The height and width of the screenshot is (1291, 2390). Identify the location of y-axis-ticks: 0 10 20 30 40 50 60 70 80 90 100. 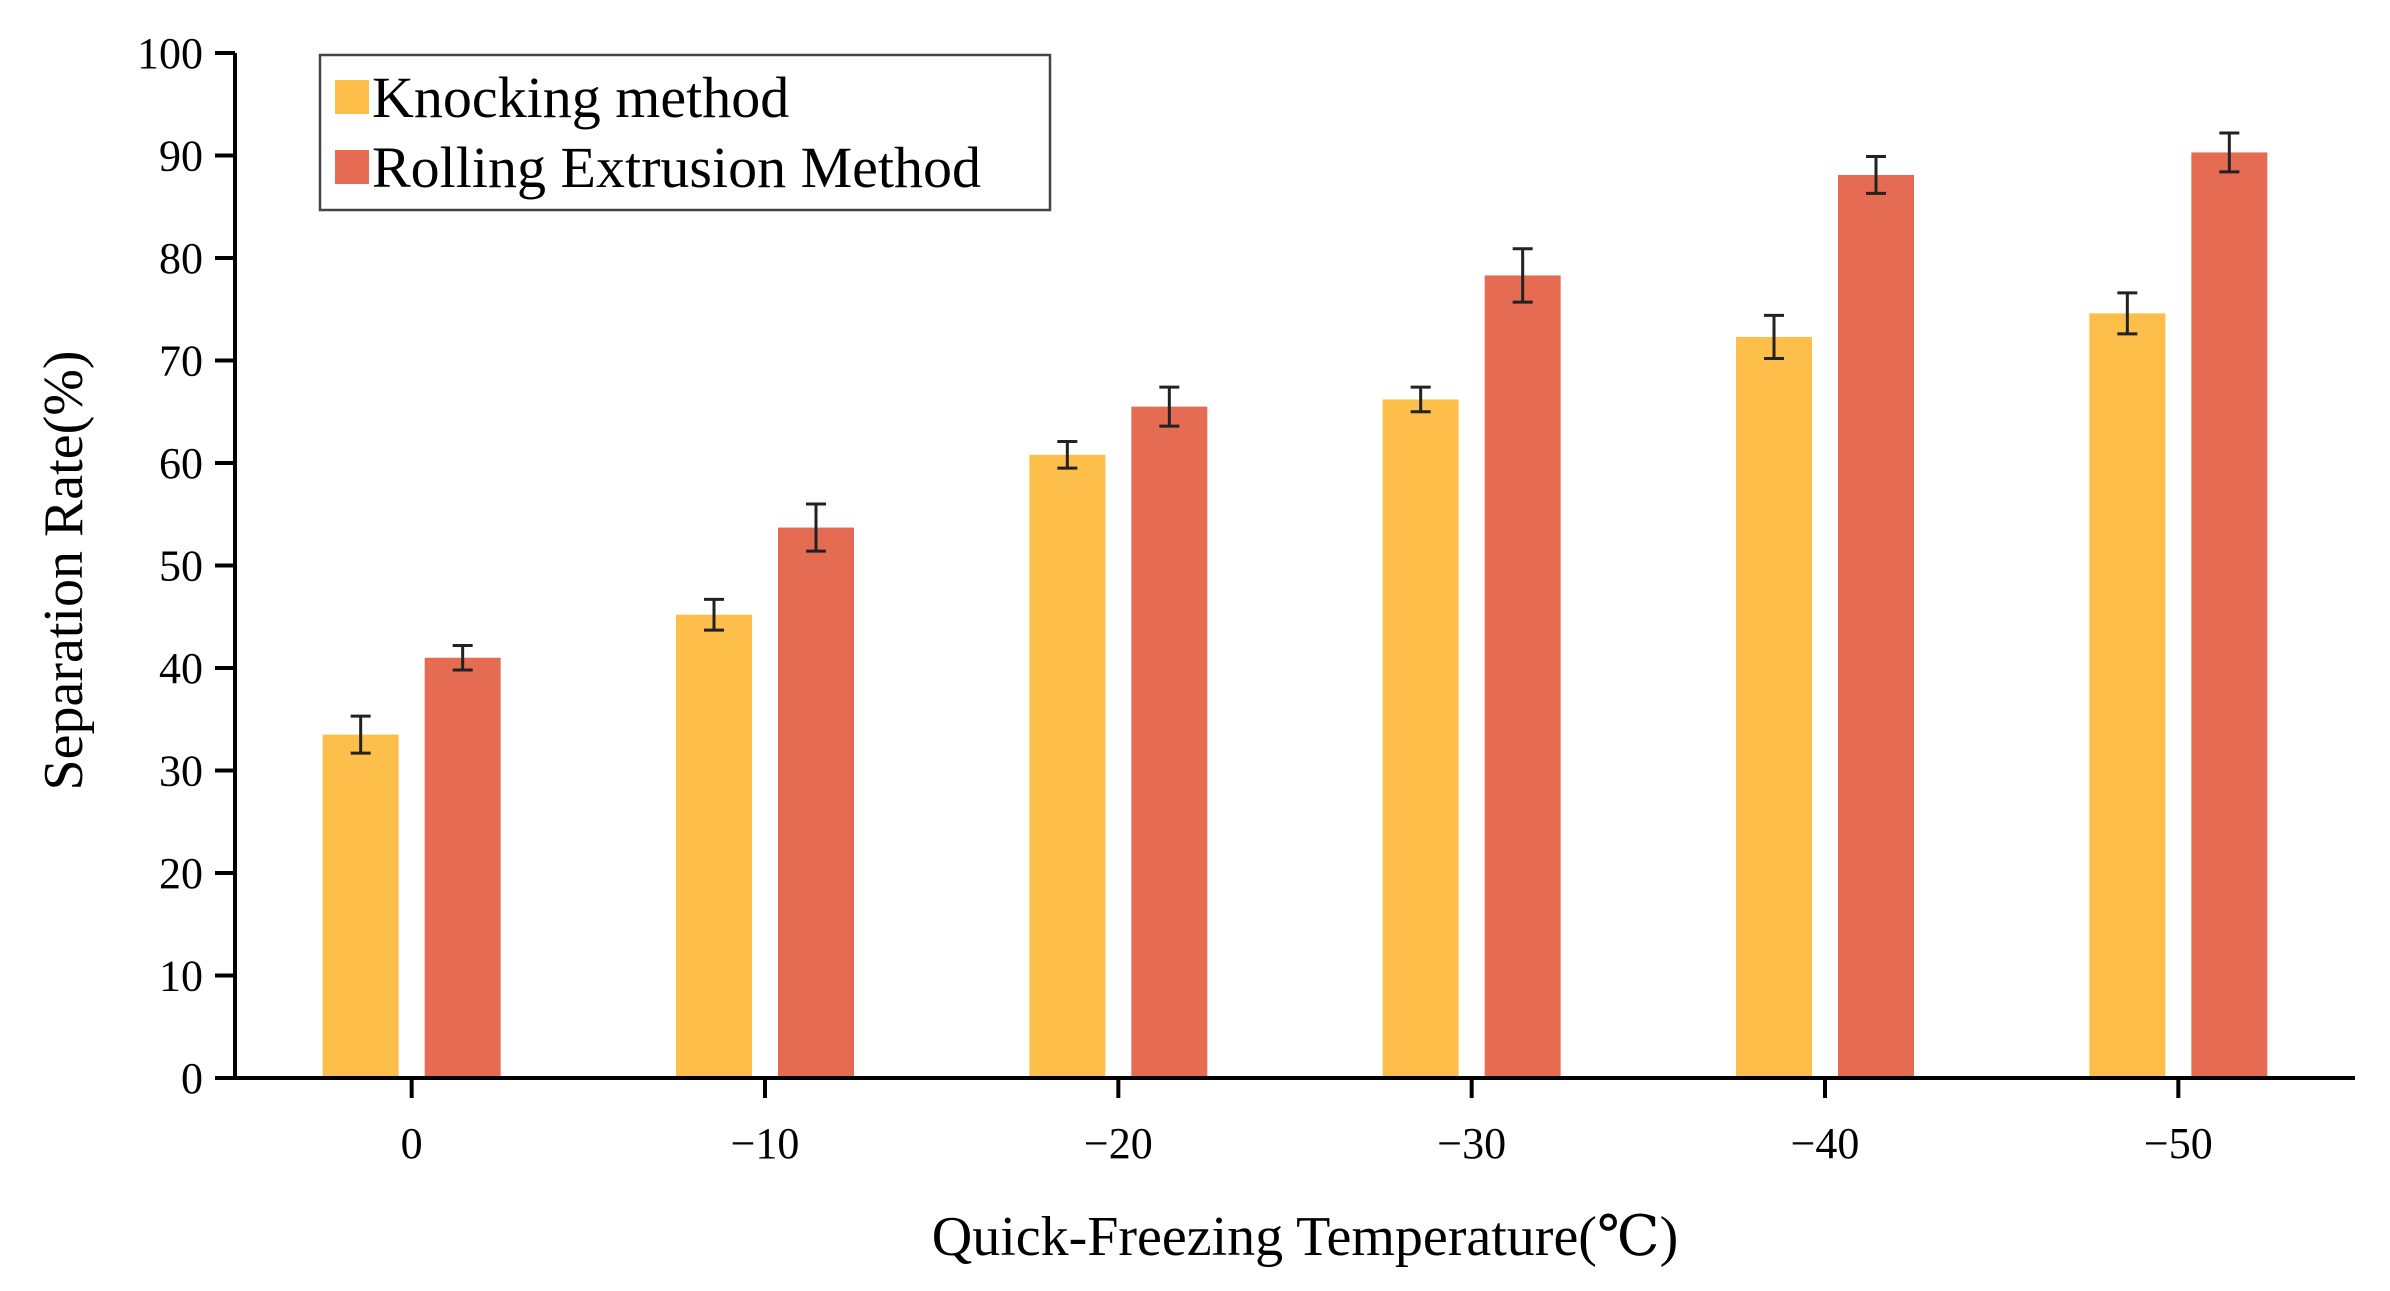
(186, 566).